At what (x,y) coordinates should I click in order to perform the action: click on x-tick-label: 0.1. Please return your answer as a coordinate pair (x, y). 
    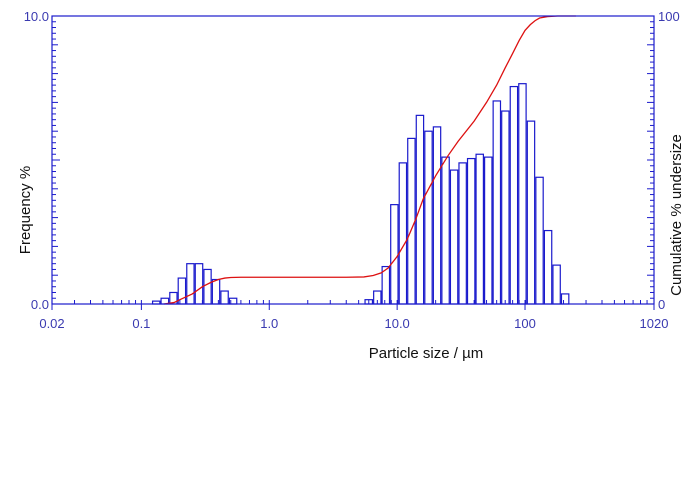
    Looking at the image, I should click on (141, 323).